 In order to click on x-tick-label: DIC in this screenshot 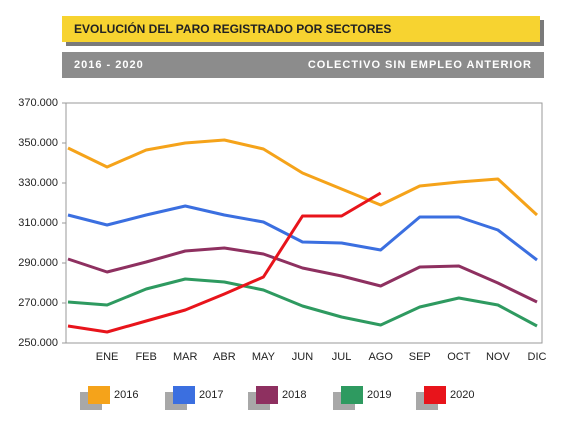, I will do `click(537, 357)`.